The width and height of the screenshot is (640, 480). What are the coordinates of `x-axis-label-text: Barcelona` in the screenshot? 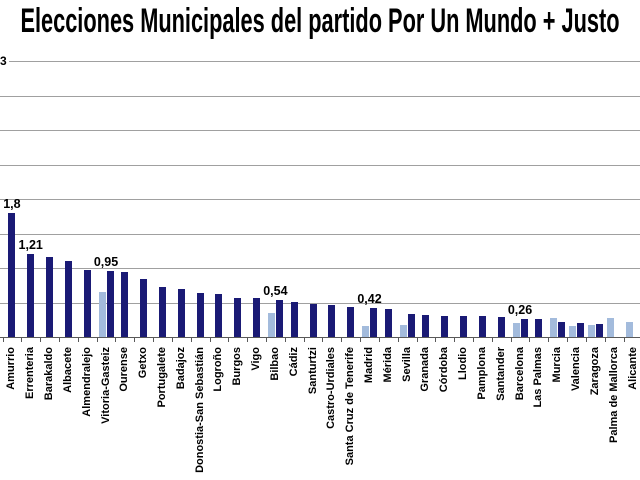 It's located at (519, 374).